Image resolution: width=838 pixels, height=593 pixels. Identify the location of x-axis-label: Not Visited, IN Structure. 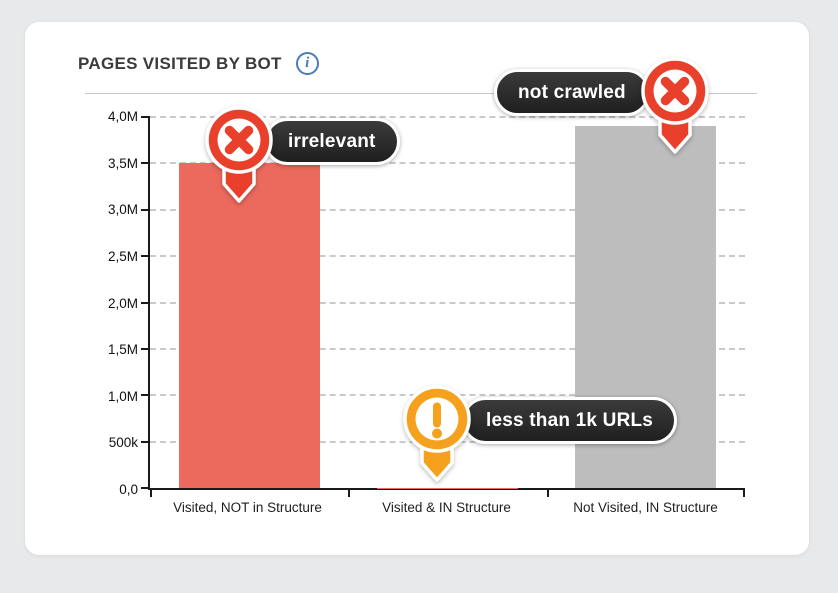
(645, 507).